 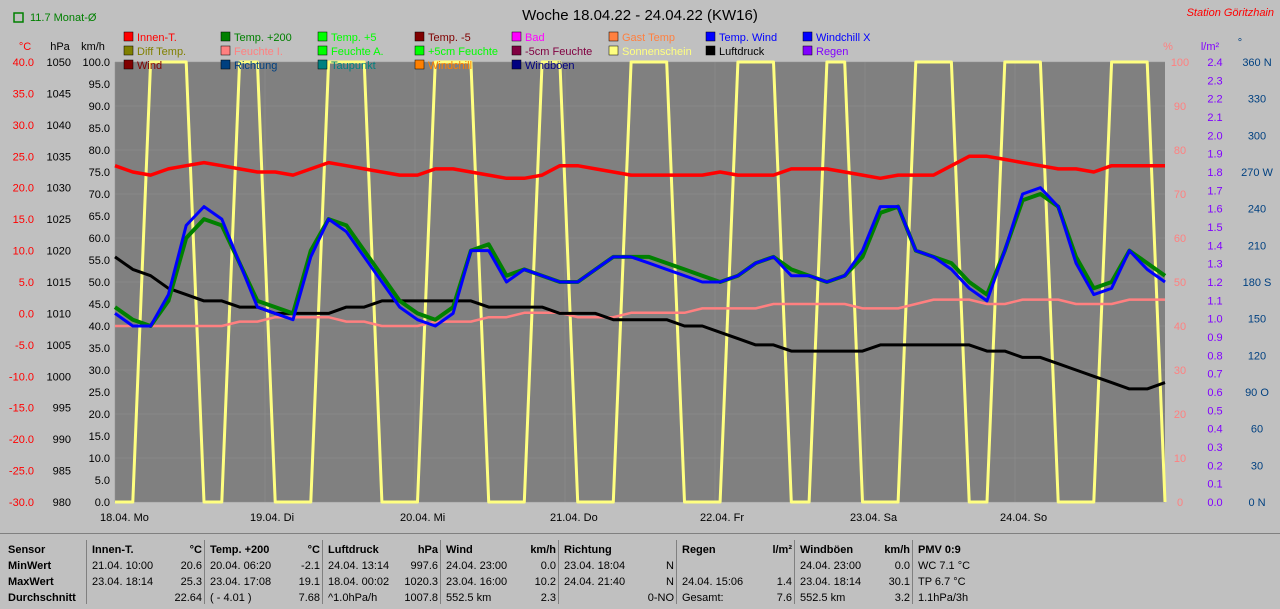 What do you see at coordinates (742, 52) in the screenshot?
I see `legend-label: Luftdruck` at bounding box center [742, 52].